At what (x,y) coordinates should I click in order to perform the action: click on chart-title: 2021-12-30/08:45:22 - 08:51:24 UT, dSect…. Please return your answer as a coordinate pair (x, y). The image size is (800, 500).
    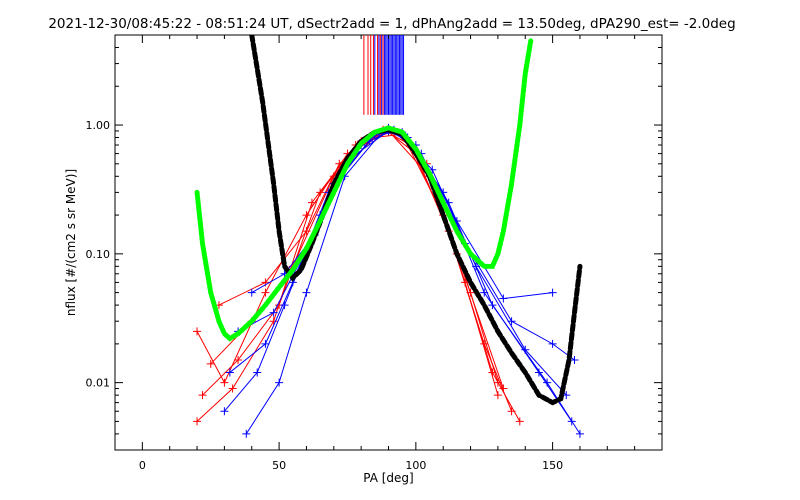
    Looking at the image, I should click on (391, 24).